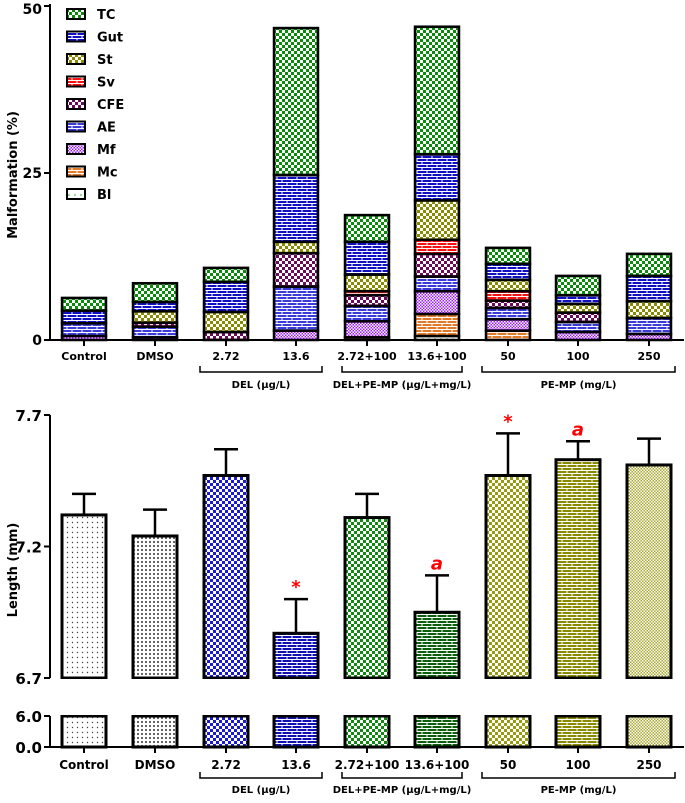 This screenshot has width=685, height=803. I want to click on bar-Control, so click(84, 620).